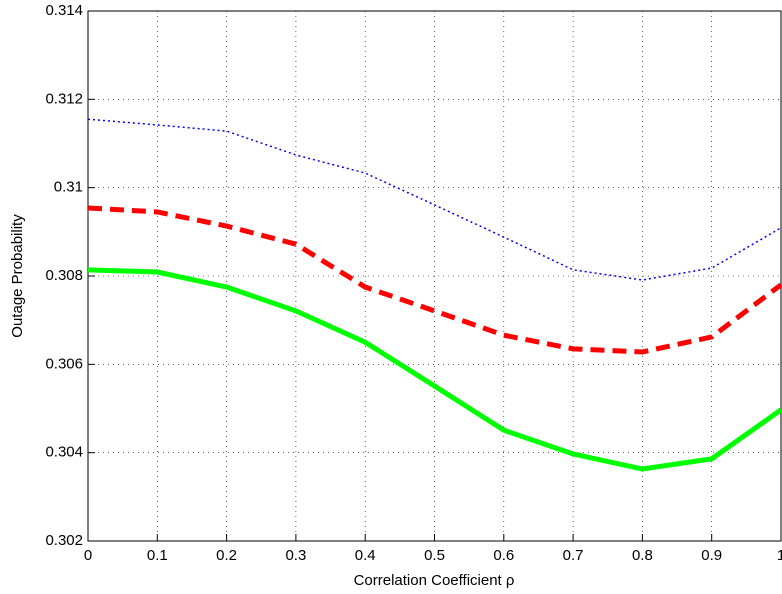 The width and height of the screenshot is (782, 594). Describe the element at coordinates (434, 580) in the screenshot. I see `x-axis-label: Correlation Coefficient ρ` at that location.